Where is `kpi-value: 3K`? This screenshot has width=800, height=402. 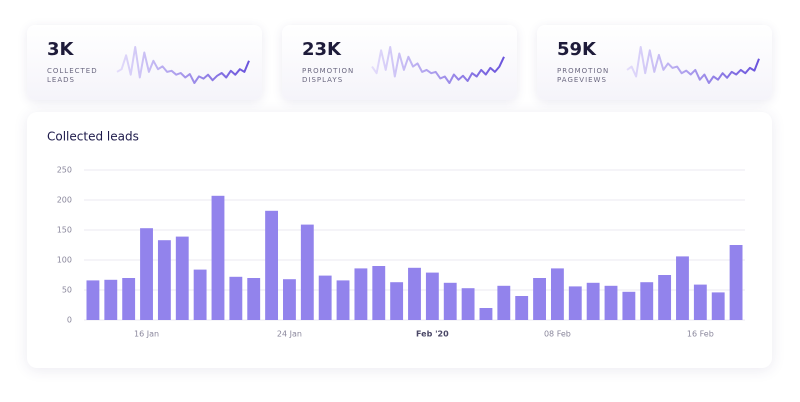 kpi-value: 3K is located at coordinates (60, 49).